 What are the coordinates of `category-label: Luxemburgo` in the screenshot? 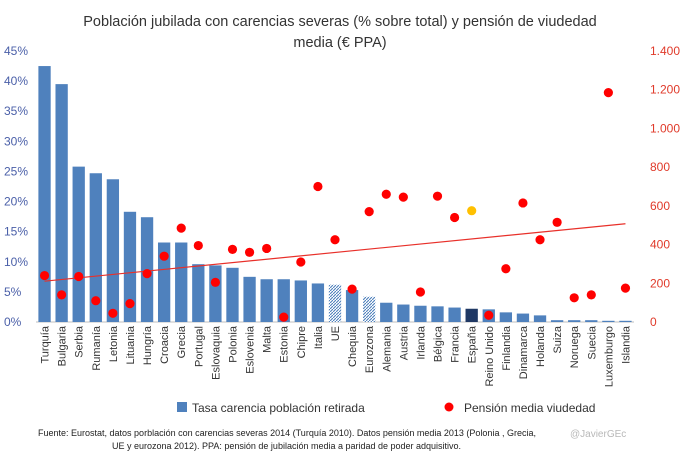 It's located at (609, 356).